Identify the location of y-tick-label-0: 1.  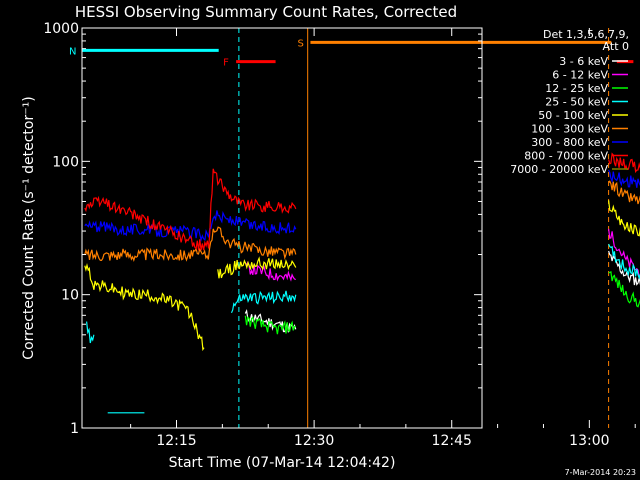
(74, 429).